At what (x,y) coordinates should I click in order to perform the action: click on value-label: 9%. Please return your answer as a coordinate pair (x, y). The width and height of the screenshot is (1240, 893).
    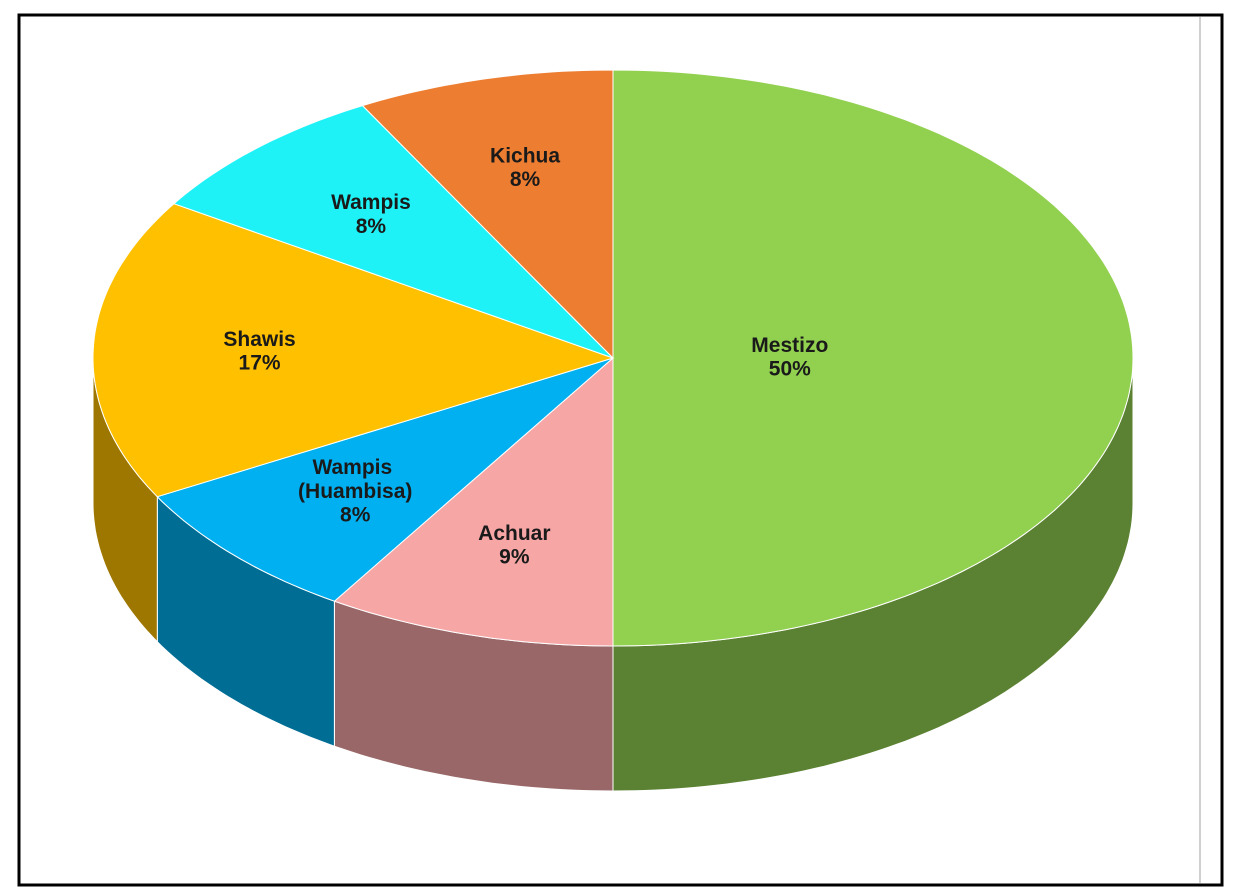
    Looking at the image, I should click on (514, 557).